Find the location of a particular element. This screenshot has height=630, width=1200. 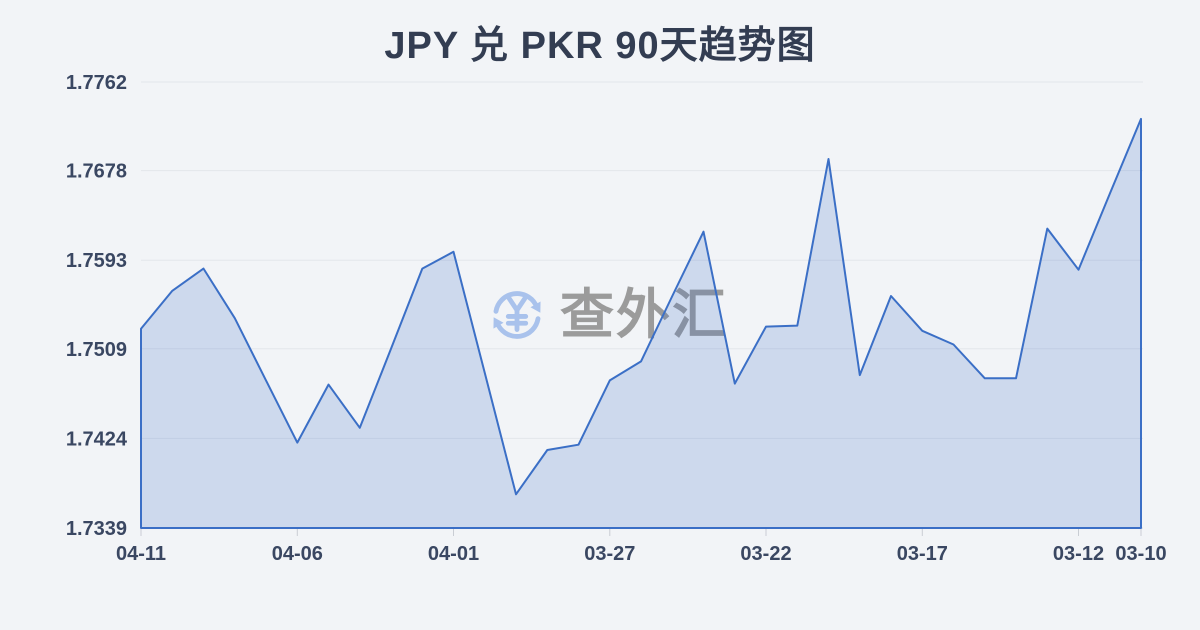

y-axis-tick-label: 1.7762 is located at coordinates (96, 83).